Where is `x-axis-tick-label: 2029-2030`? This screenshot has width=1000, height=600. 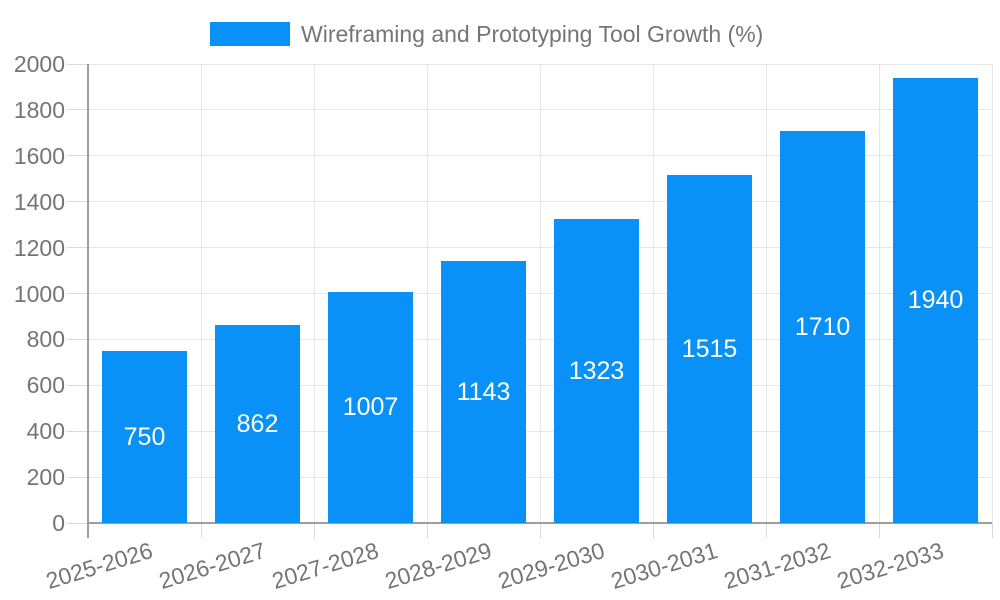
x-axis-tick-label: 2029-2030 is located at coordinates (551, 566).